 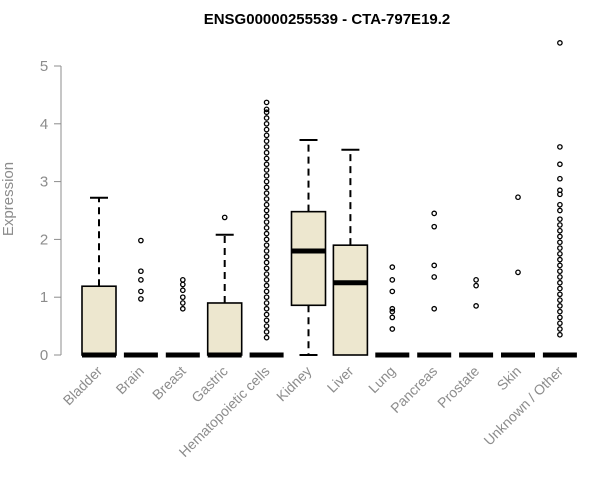 What do you see at coordinates (327, 19) in the screenshot?
I see `chart-title: ENSG00000255539 - CTA-797E19.2` at bounding box center [327, 19].